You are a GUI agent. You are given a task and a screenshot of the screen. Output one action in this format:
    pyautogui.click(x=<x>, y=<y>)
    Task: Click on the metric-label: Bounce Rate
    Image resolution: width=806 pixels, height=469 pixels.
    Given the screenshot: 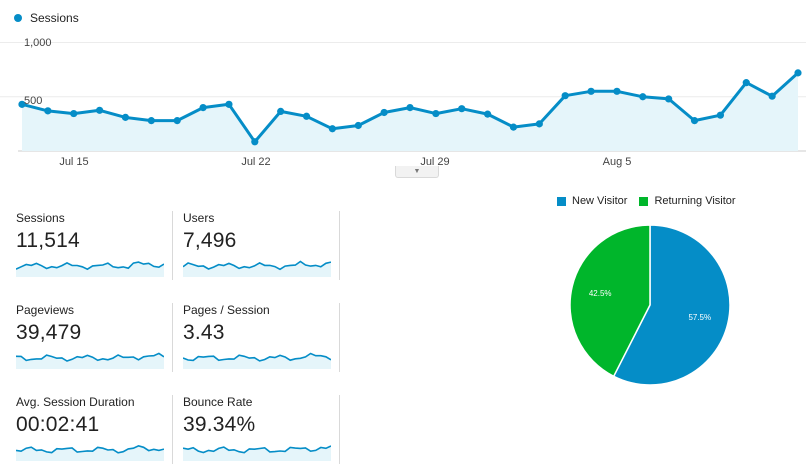 What is the action you would take?
    pyautogui.click(x=218, y=402)
    